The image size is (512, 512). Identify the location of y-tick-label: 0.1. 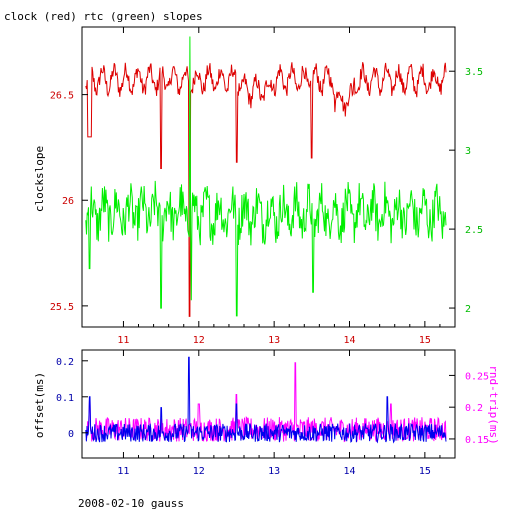
(65, 398).